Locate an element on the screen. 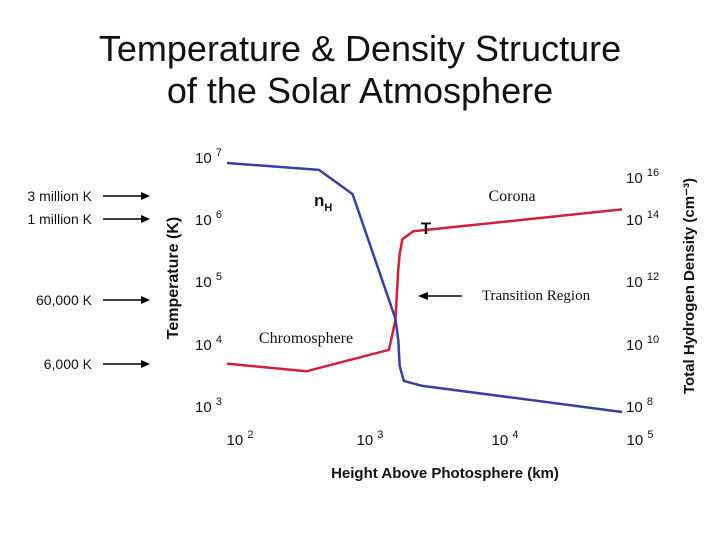 The image size is (720, 540). right-axis-ticks: 10 16 10 14 10 12 10 10 10 8 is located at coordinates (642, 291).